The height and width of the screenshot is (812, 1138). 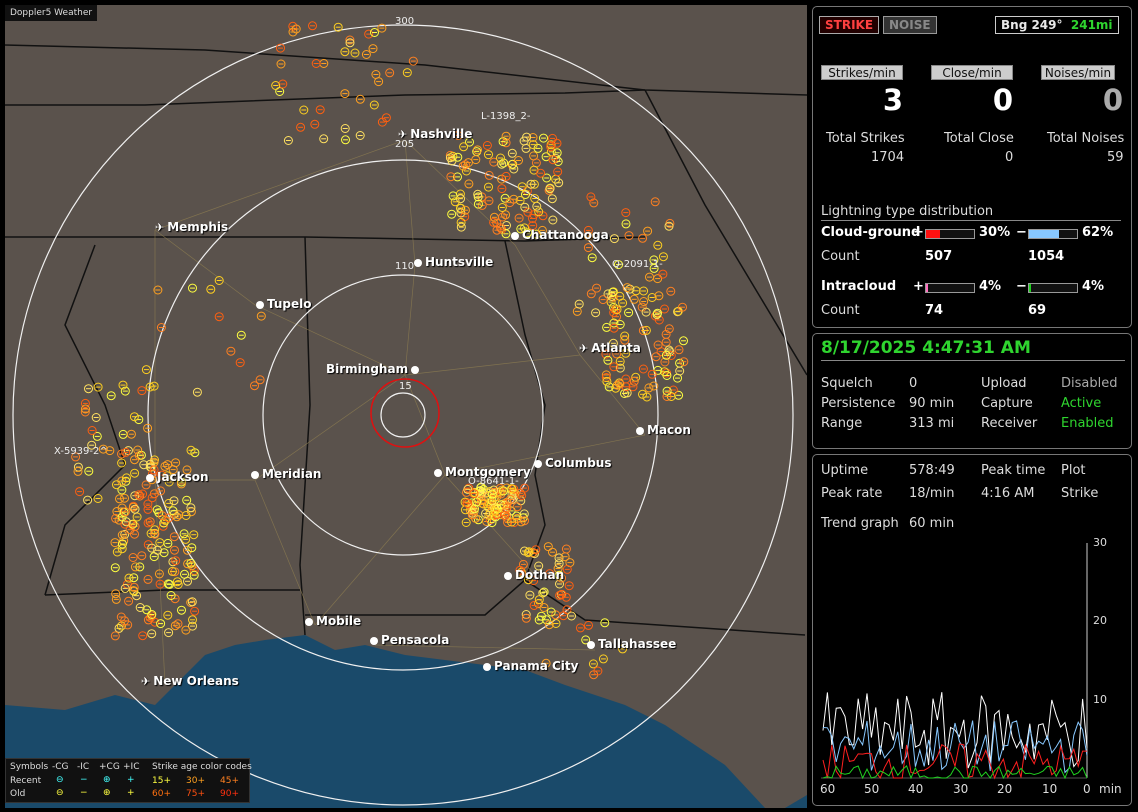 I want to click on strikes-per-min-value: 3, so click(x=892, y=100).